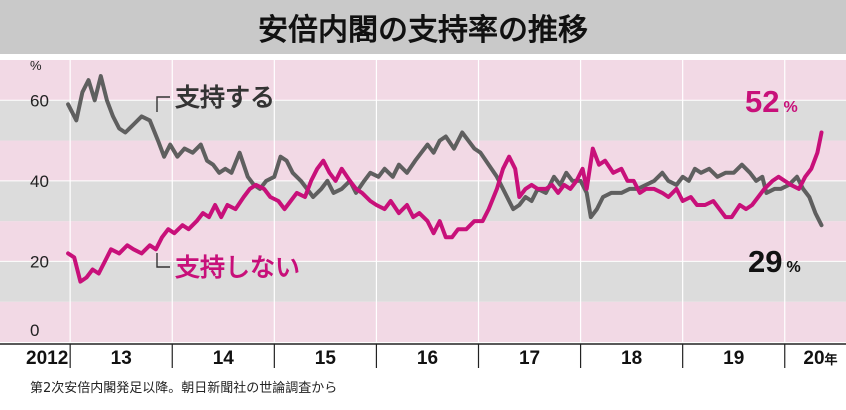 This screenshot has width=846, height=410. What do you see at coordinates (47, 358) in the screenshot?
I see `year-label: 2012` at bounding box center [47, 358].